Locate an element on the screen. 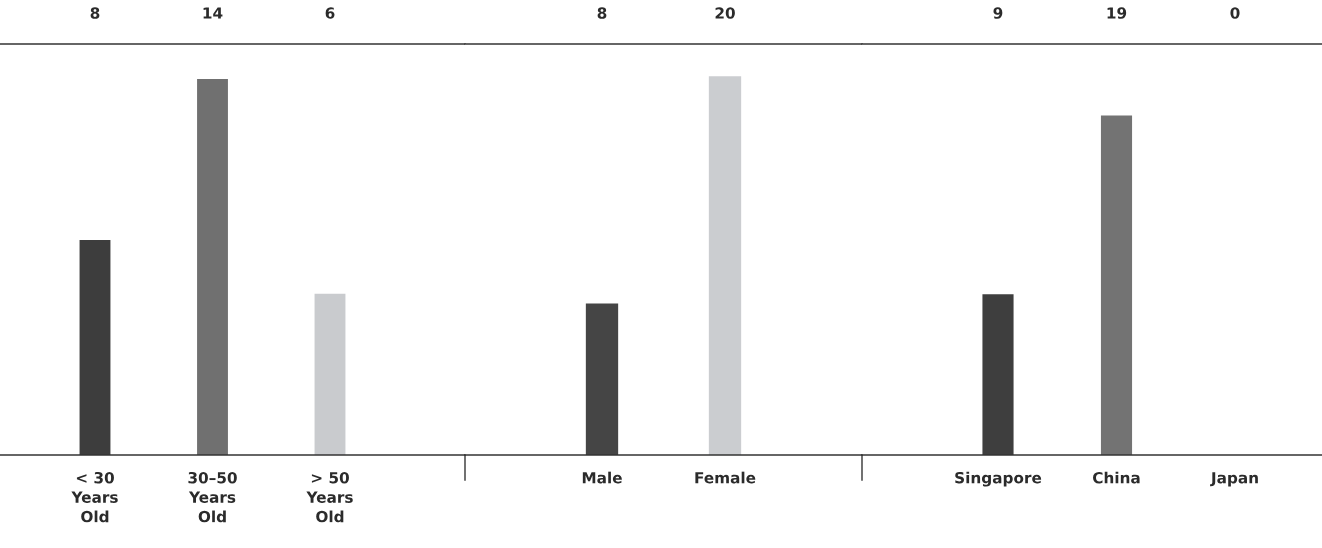 The height and width of the screenshot is (548, 1322). x-tick-label: 30–50 Years Old is located at coordinates (212, 497).